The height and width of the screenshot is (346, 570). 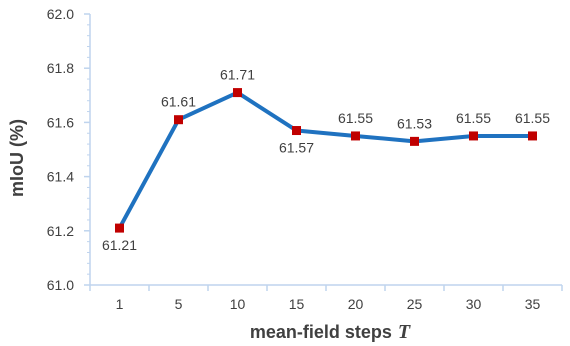 What do you see at coordinates (179, 304) in the screenshot?
I see `x-tick-label: 5` at bounding box center [179, 304].